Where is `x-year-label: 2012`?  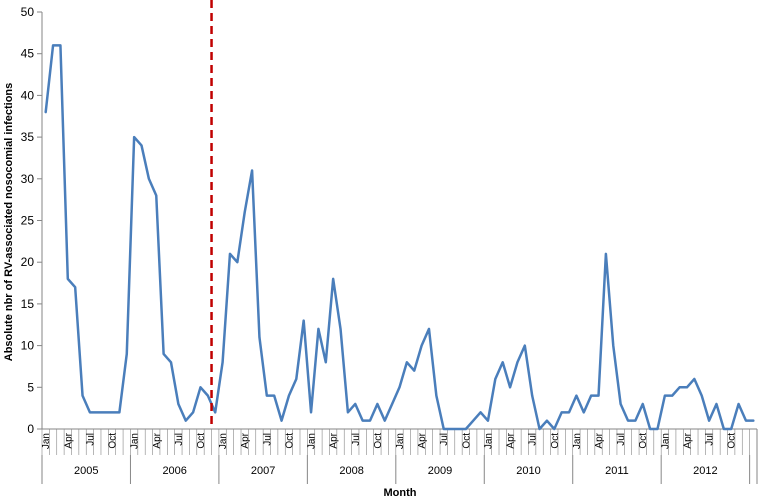
x-year-label: 2012 is located at coordinates (705, 471).